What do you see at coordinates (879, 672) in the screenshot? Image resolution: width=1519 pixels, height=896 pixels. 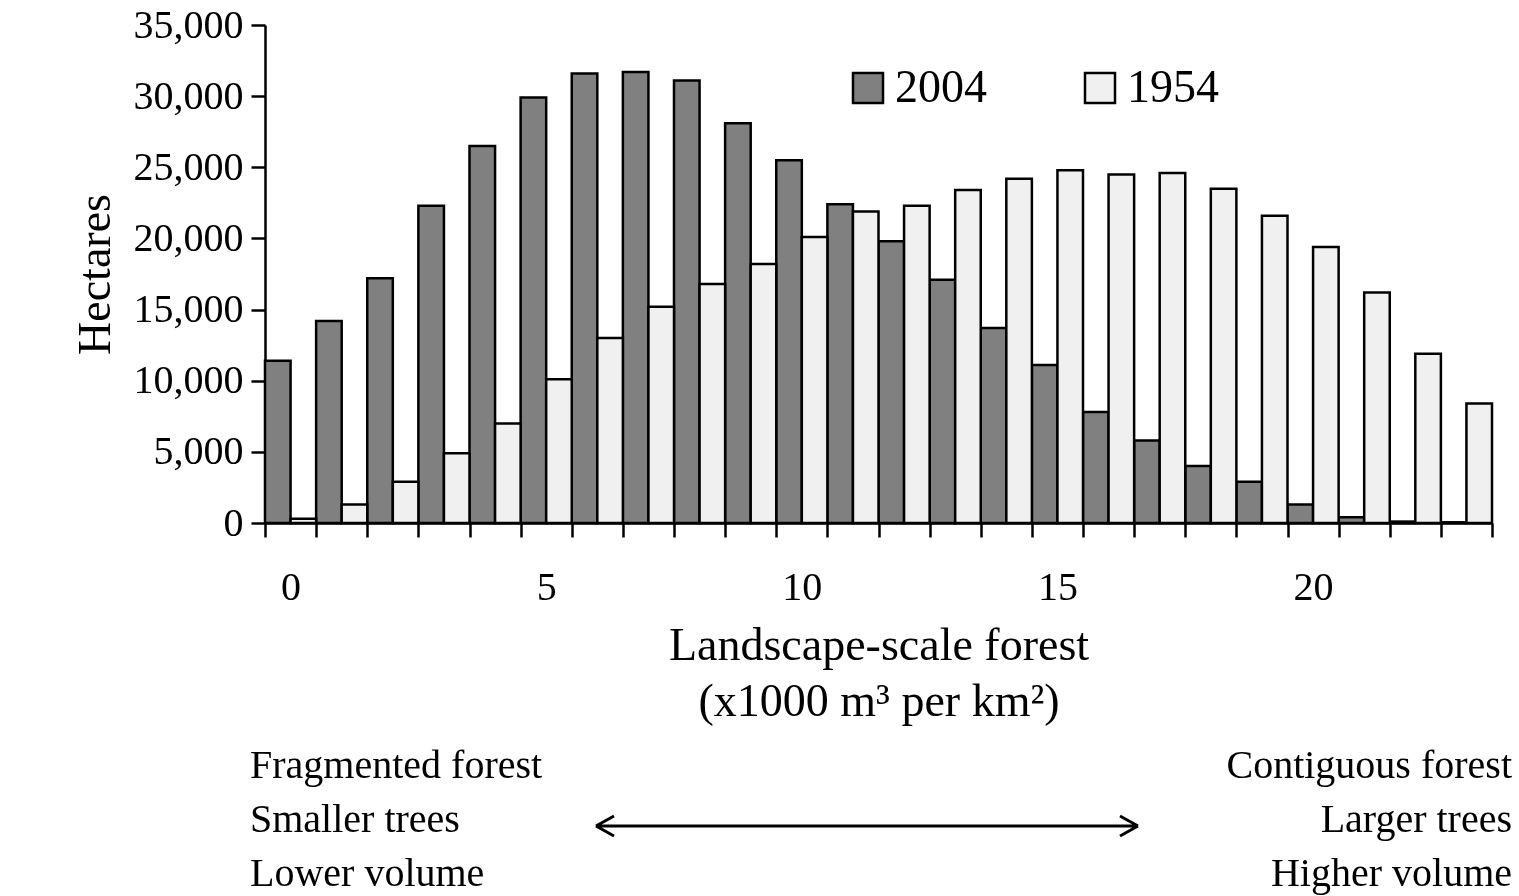 I see `x-axis-title: Landscape-scale forest (x1000 m³ per km²)` at bounding box center [879, 672].